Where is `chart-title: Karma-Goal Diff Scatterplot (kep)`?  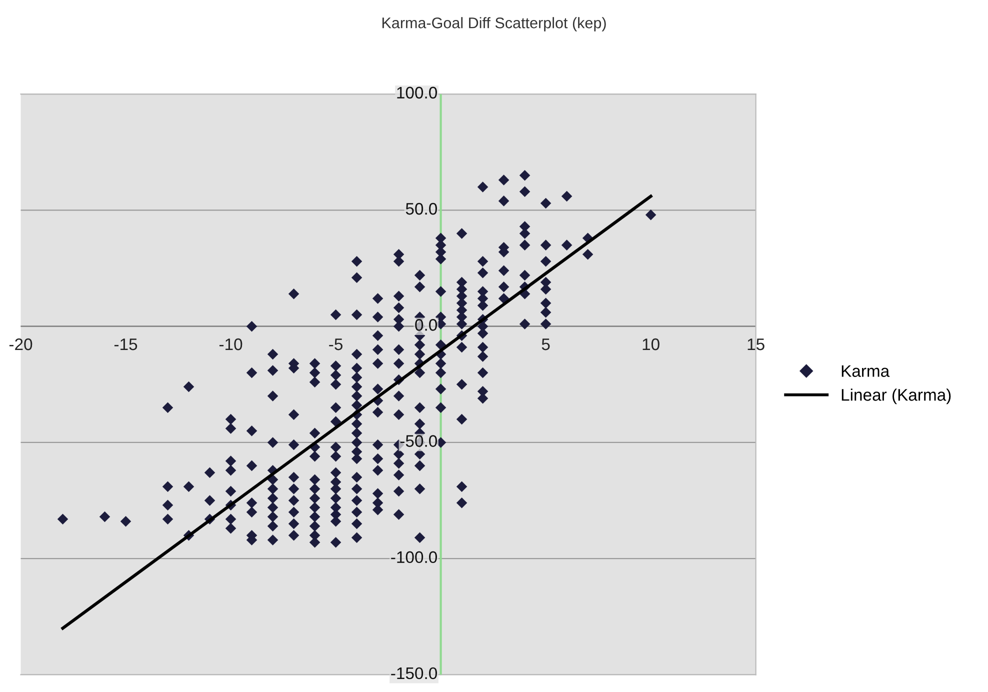
chart-title: Karma-Goal Diff Scatterplot (kep) is located at coordinates (494, 24).